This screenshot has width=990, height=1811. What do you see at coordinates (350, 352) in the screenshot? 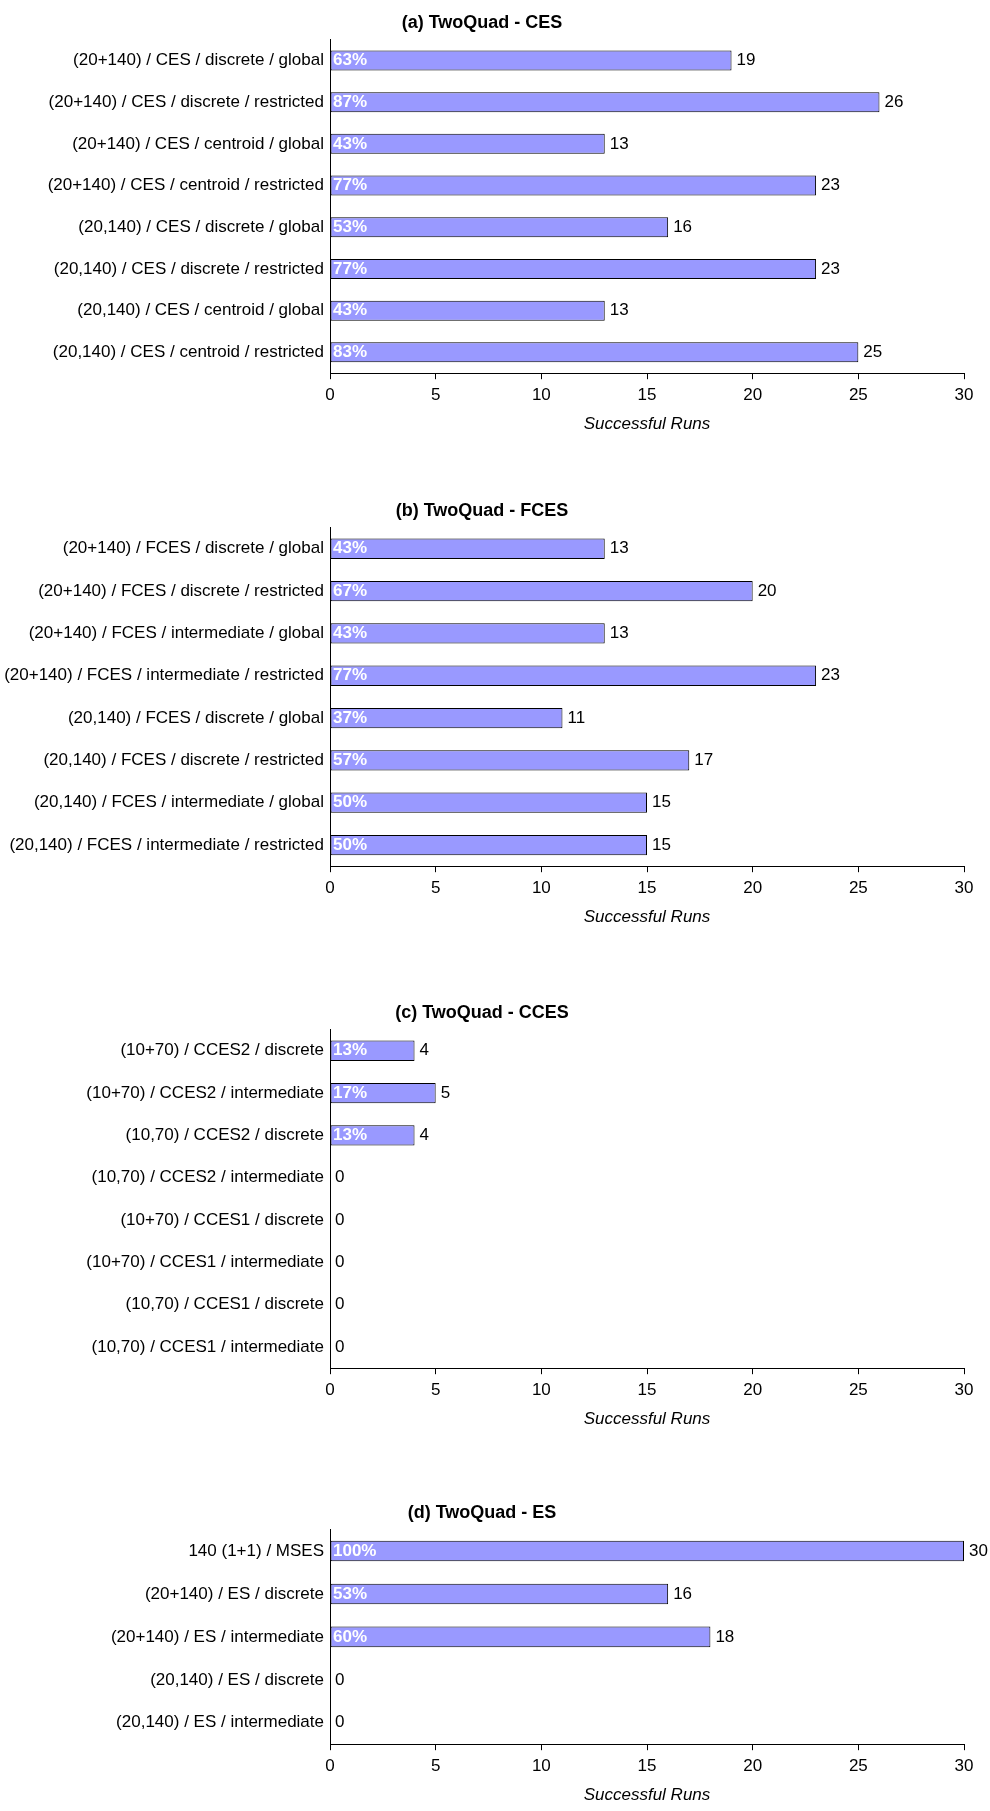
I see `annotation: 83%` at bounding box center [350, 352].